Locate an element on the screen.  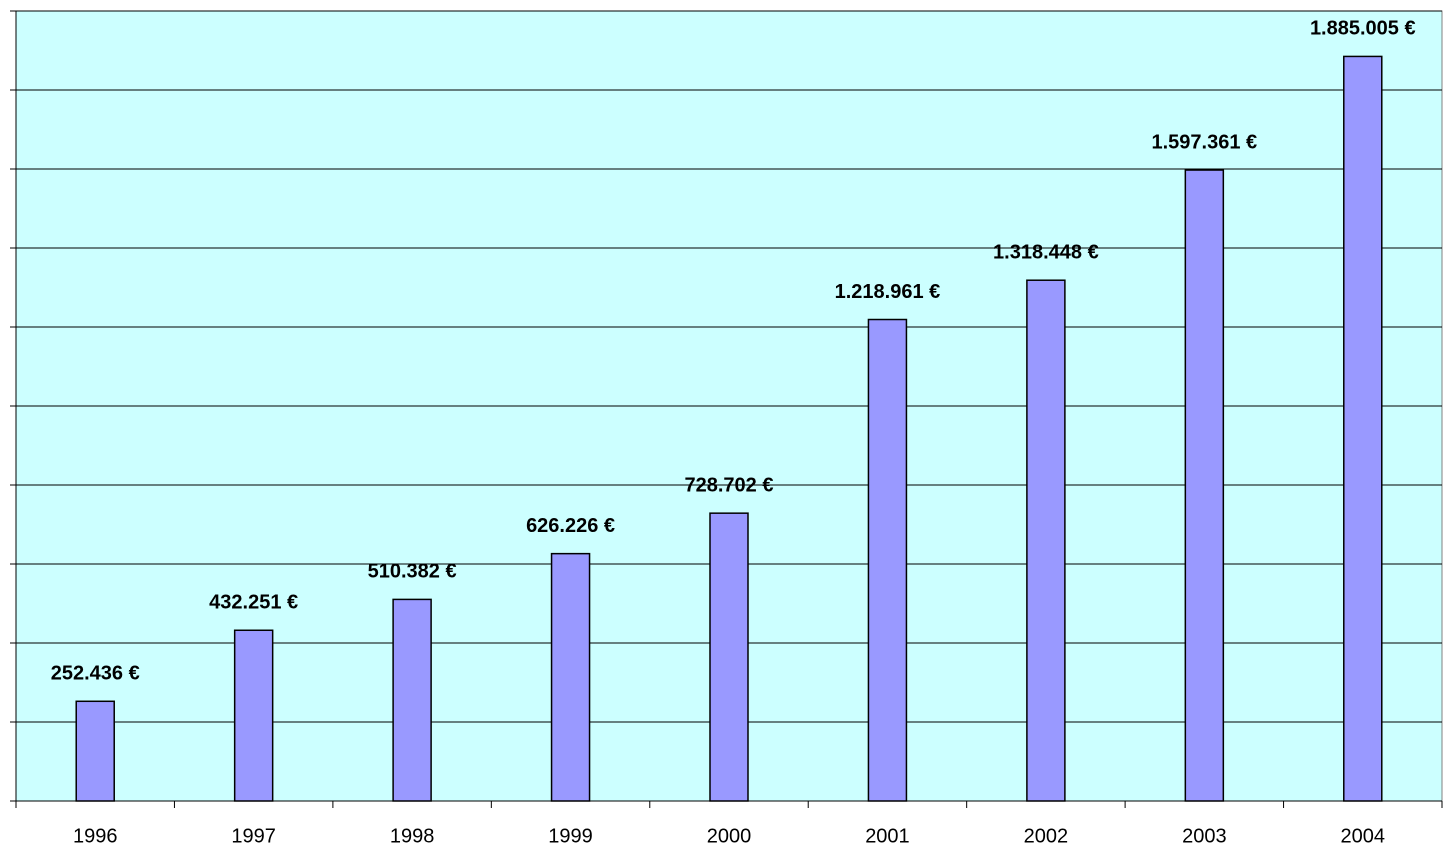
x-tick-label: 2002 is located at coordinates (1046, 836).